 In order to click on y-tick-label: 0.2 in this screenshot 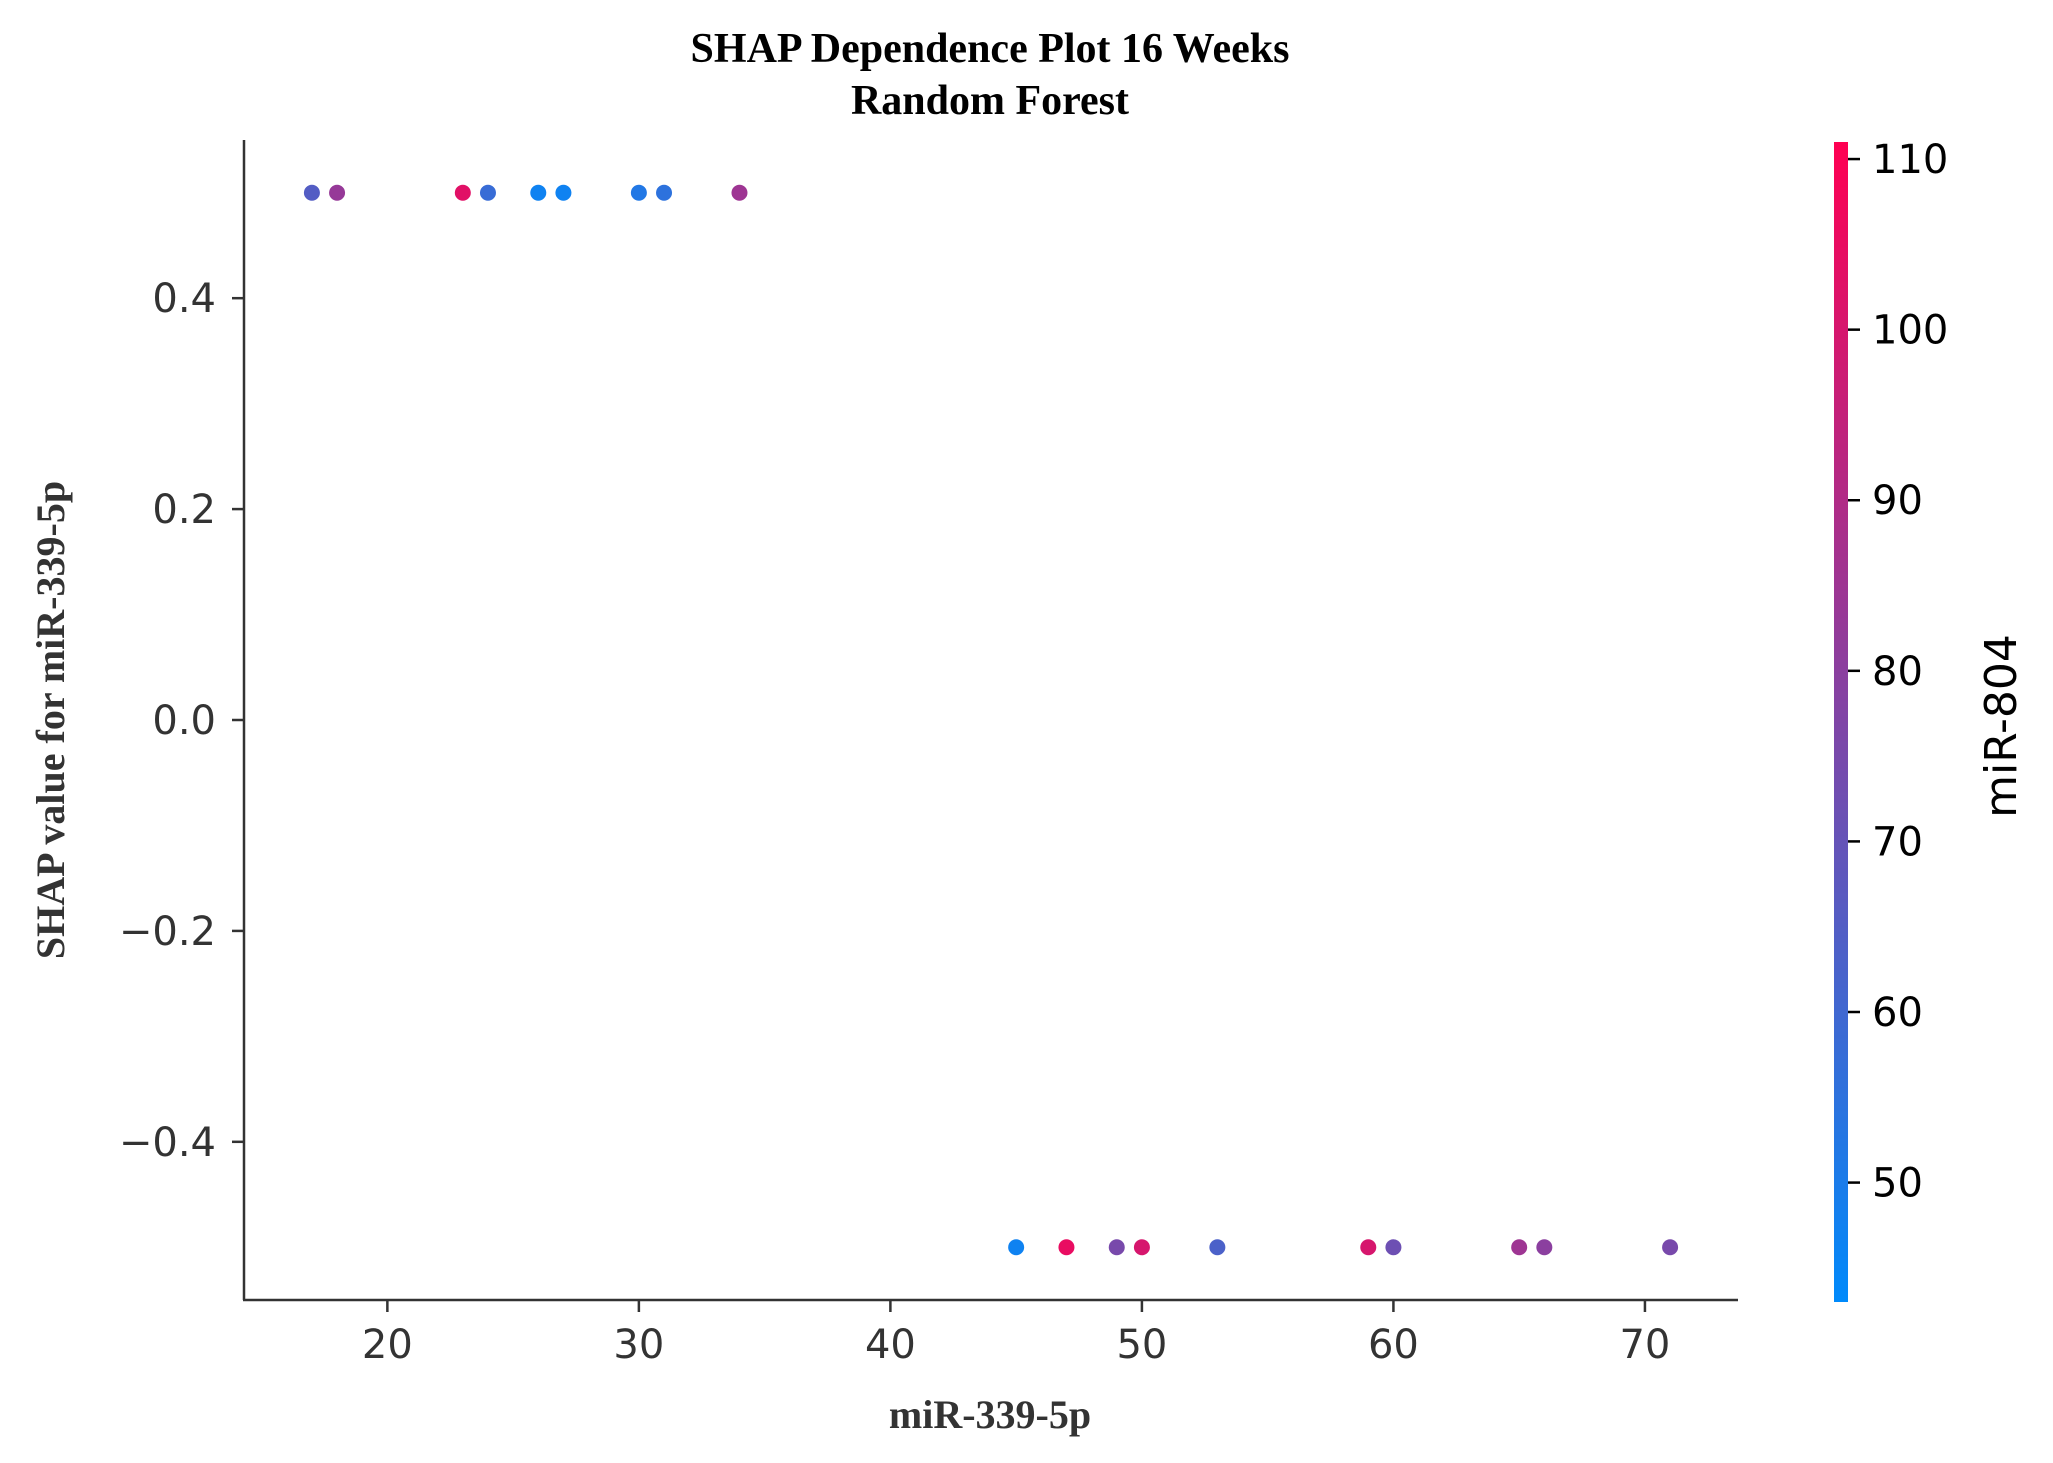, I will do `click(184, 510)`.